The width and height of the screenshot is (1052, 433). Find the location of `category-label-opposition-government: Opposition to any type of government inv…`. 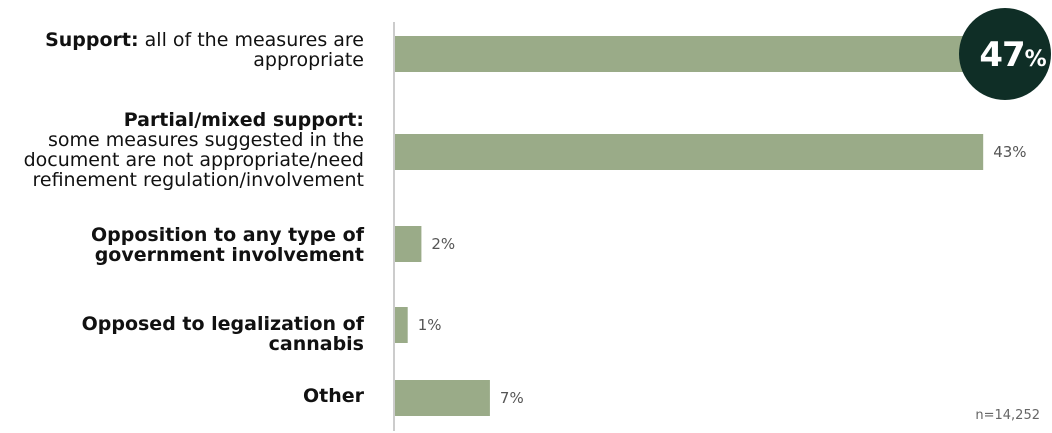

category-label-opposition-government: Opposition to any type of government inv… is located at coordinates (227, 245).